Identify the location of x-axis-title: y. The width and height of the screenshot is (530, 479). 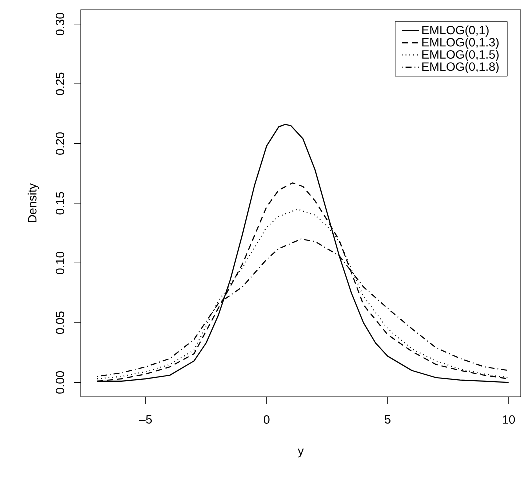
(301, 453).